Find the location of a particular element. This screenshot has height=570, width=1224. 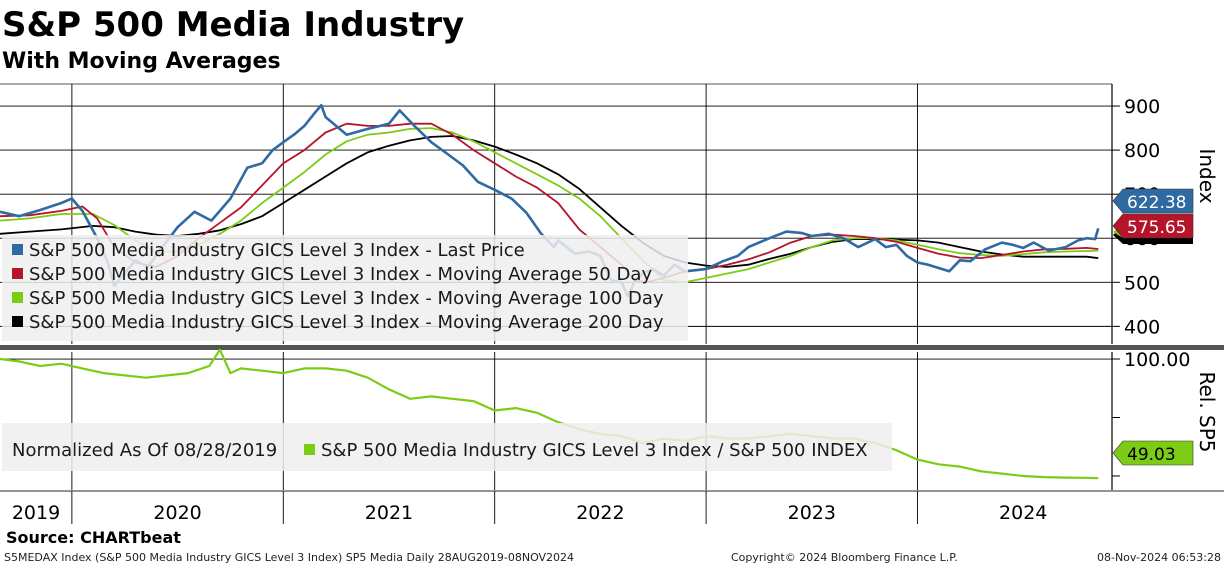

upper-y-axis-label: Index is located at coordinates (1207, 175).